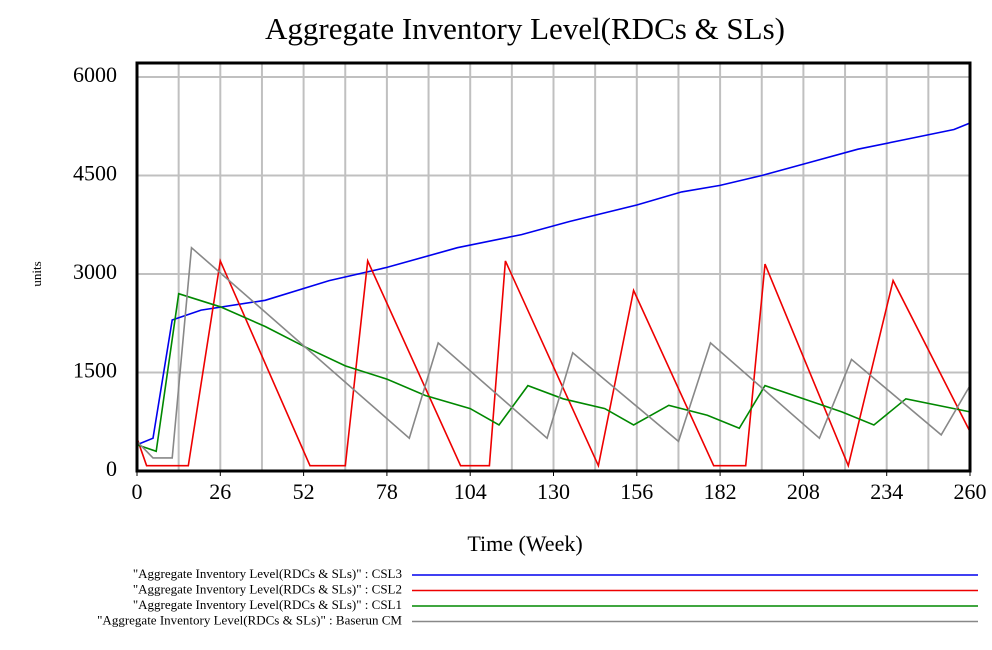  I want to click on x-tick-label: 156, so click(636, 491).